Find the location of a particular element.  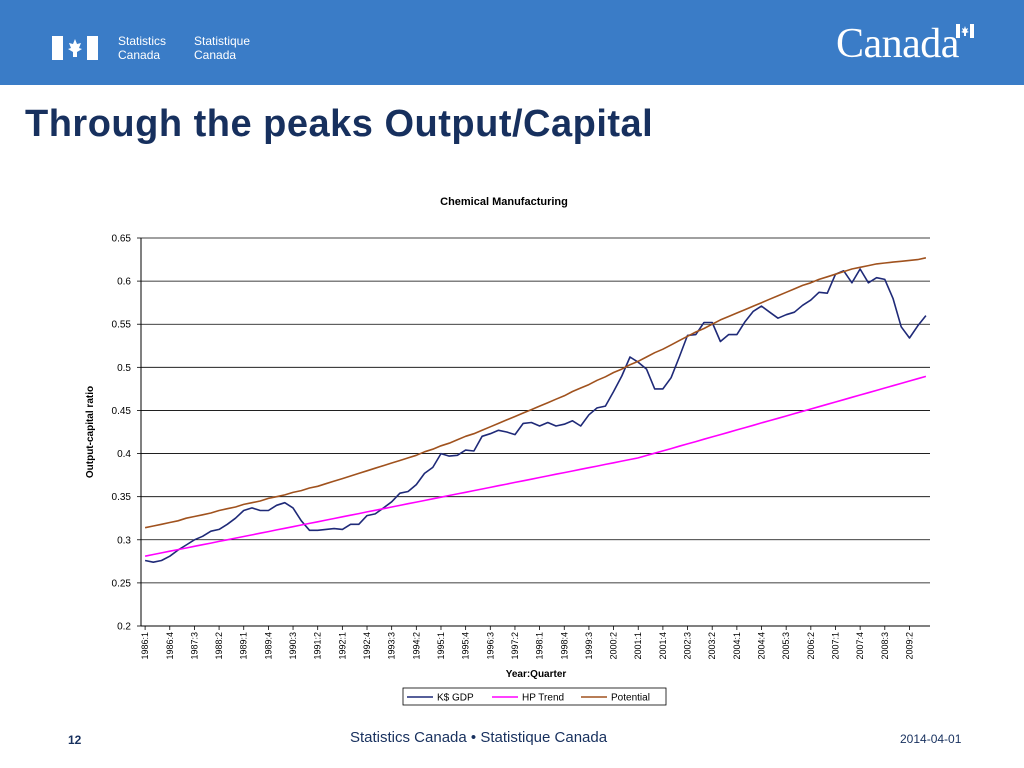

org-en-line2: Canada is located at coordinates (139, 55).